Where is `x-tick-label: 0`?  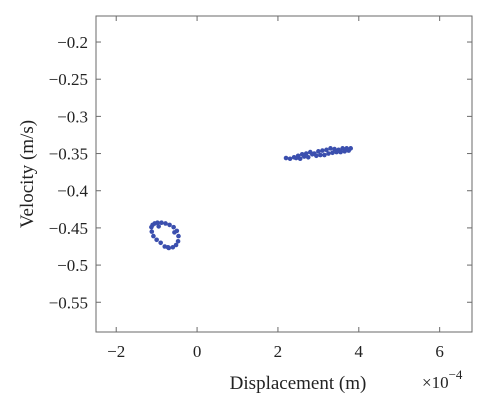 x-tick-label: 0 is located at coordinates (197, 351).